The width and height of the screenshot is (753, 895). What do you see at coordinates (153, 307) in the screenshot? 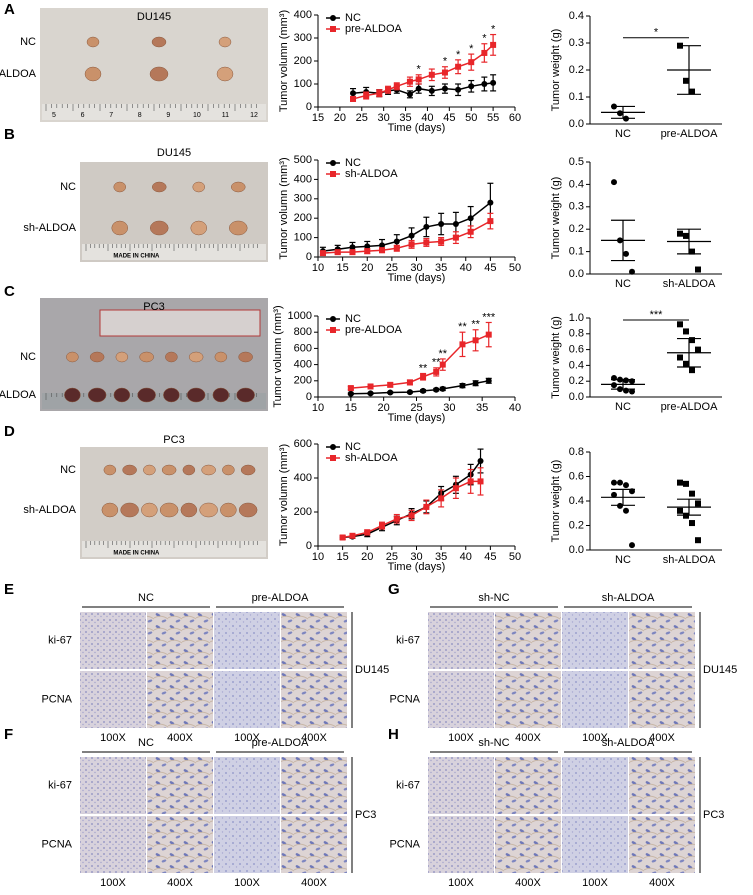
I see `photo-title: PC3` at bounding box center [153, 307].